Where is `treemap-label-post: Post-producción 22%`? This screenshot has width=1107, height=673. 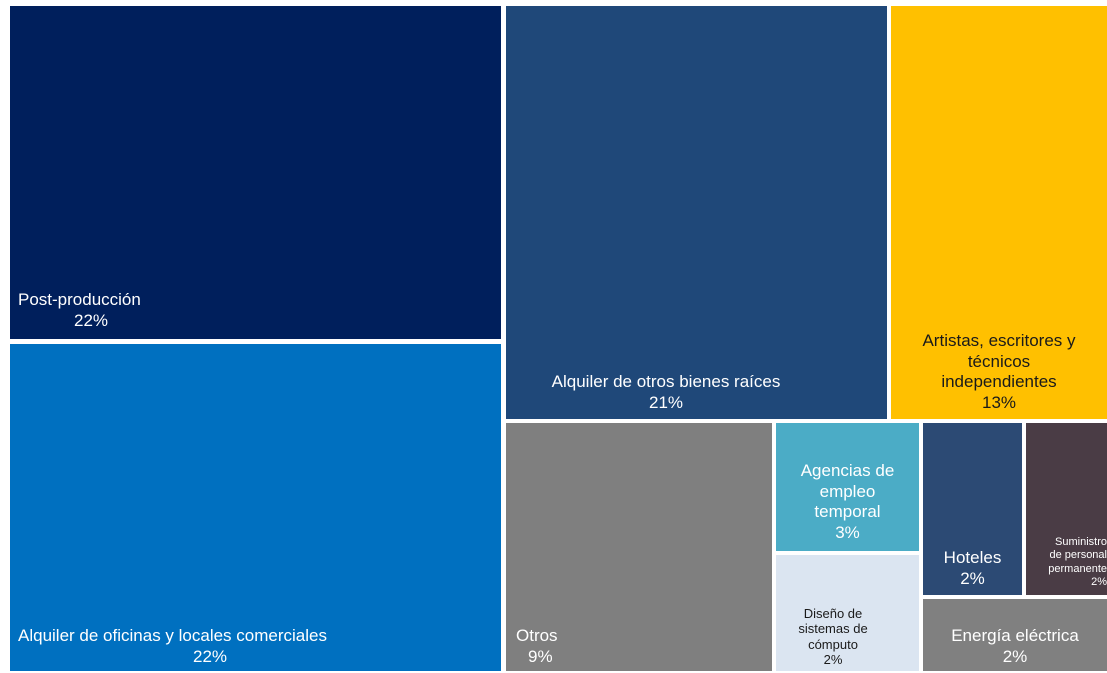
treemap-label-post: Post-producción 22% is located at coordinates (103, 310).